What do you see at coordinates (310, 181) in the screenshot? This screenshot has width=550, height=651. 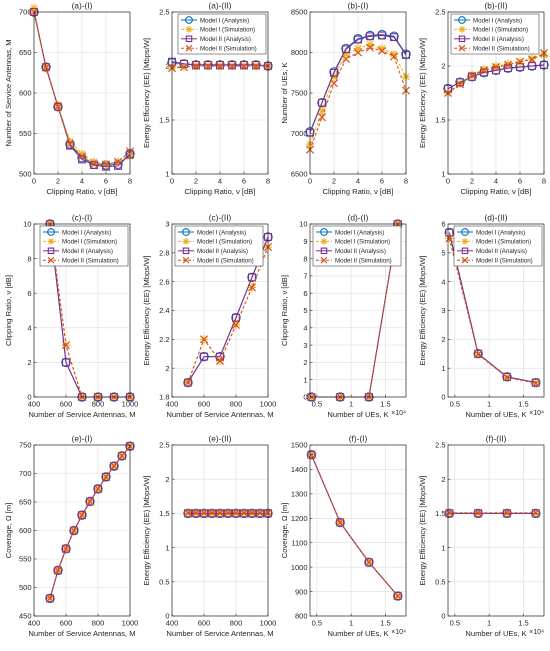 I see `x-tick-label: 0` at bounding box center [310, 181].